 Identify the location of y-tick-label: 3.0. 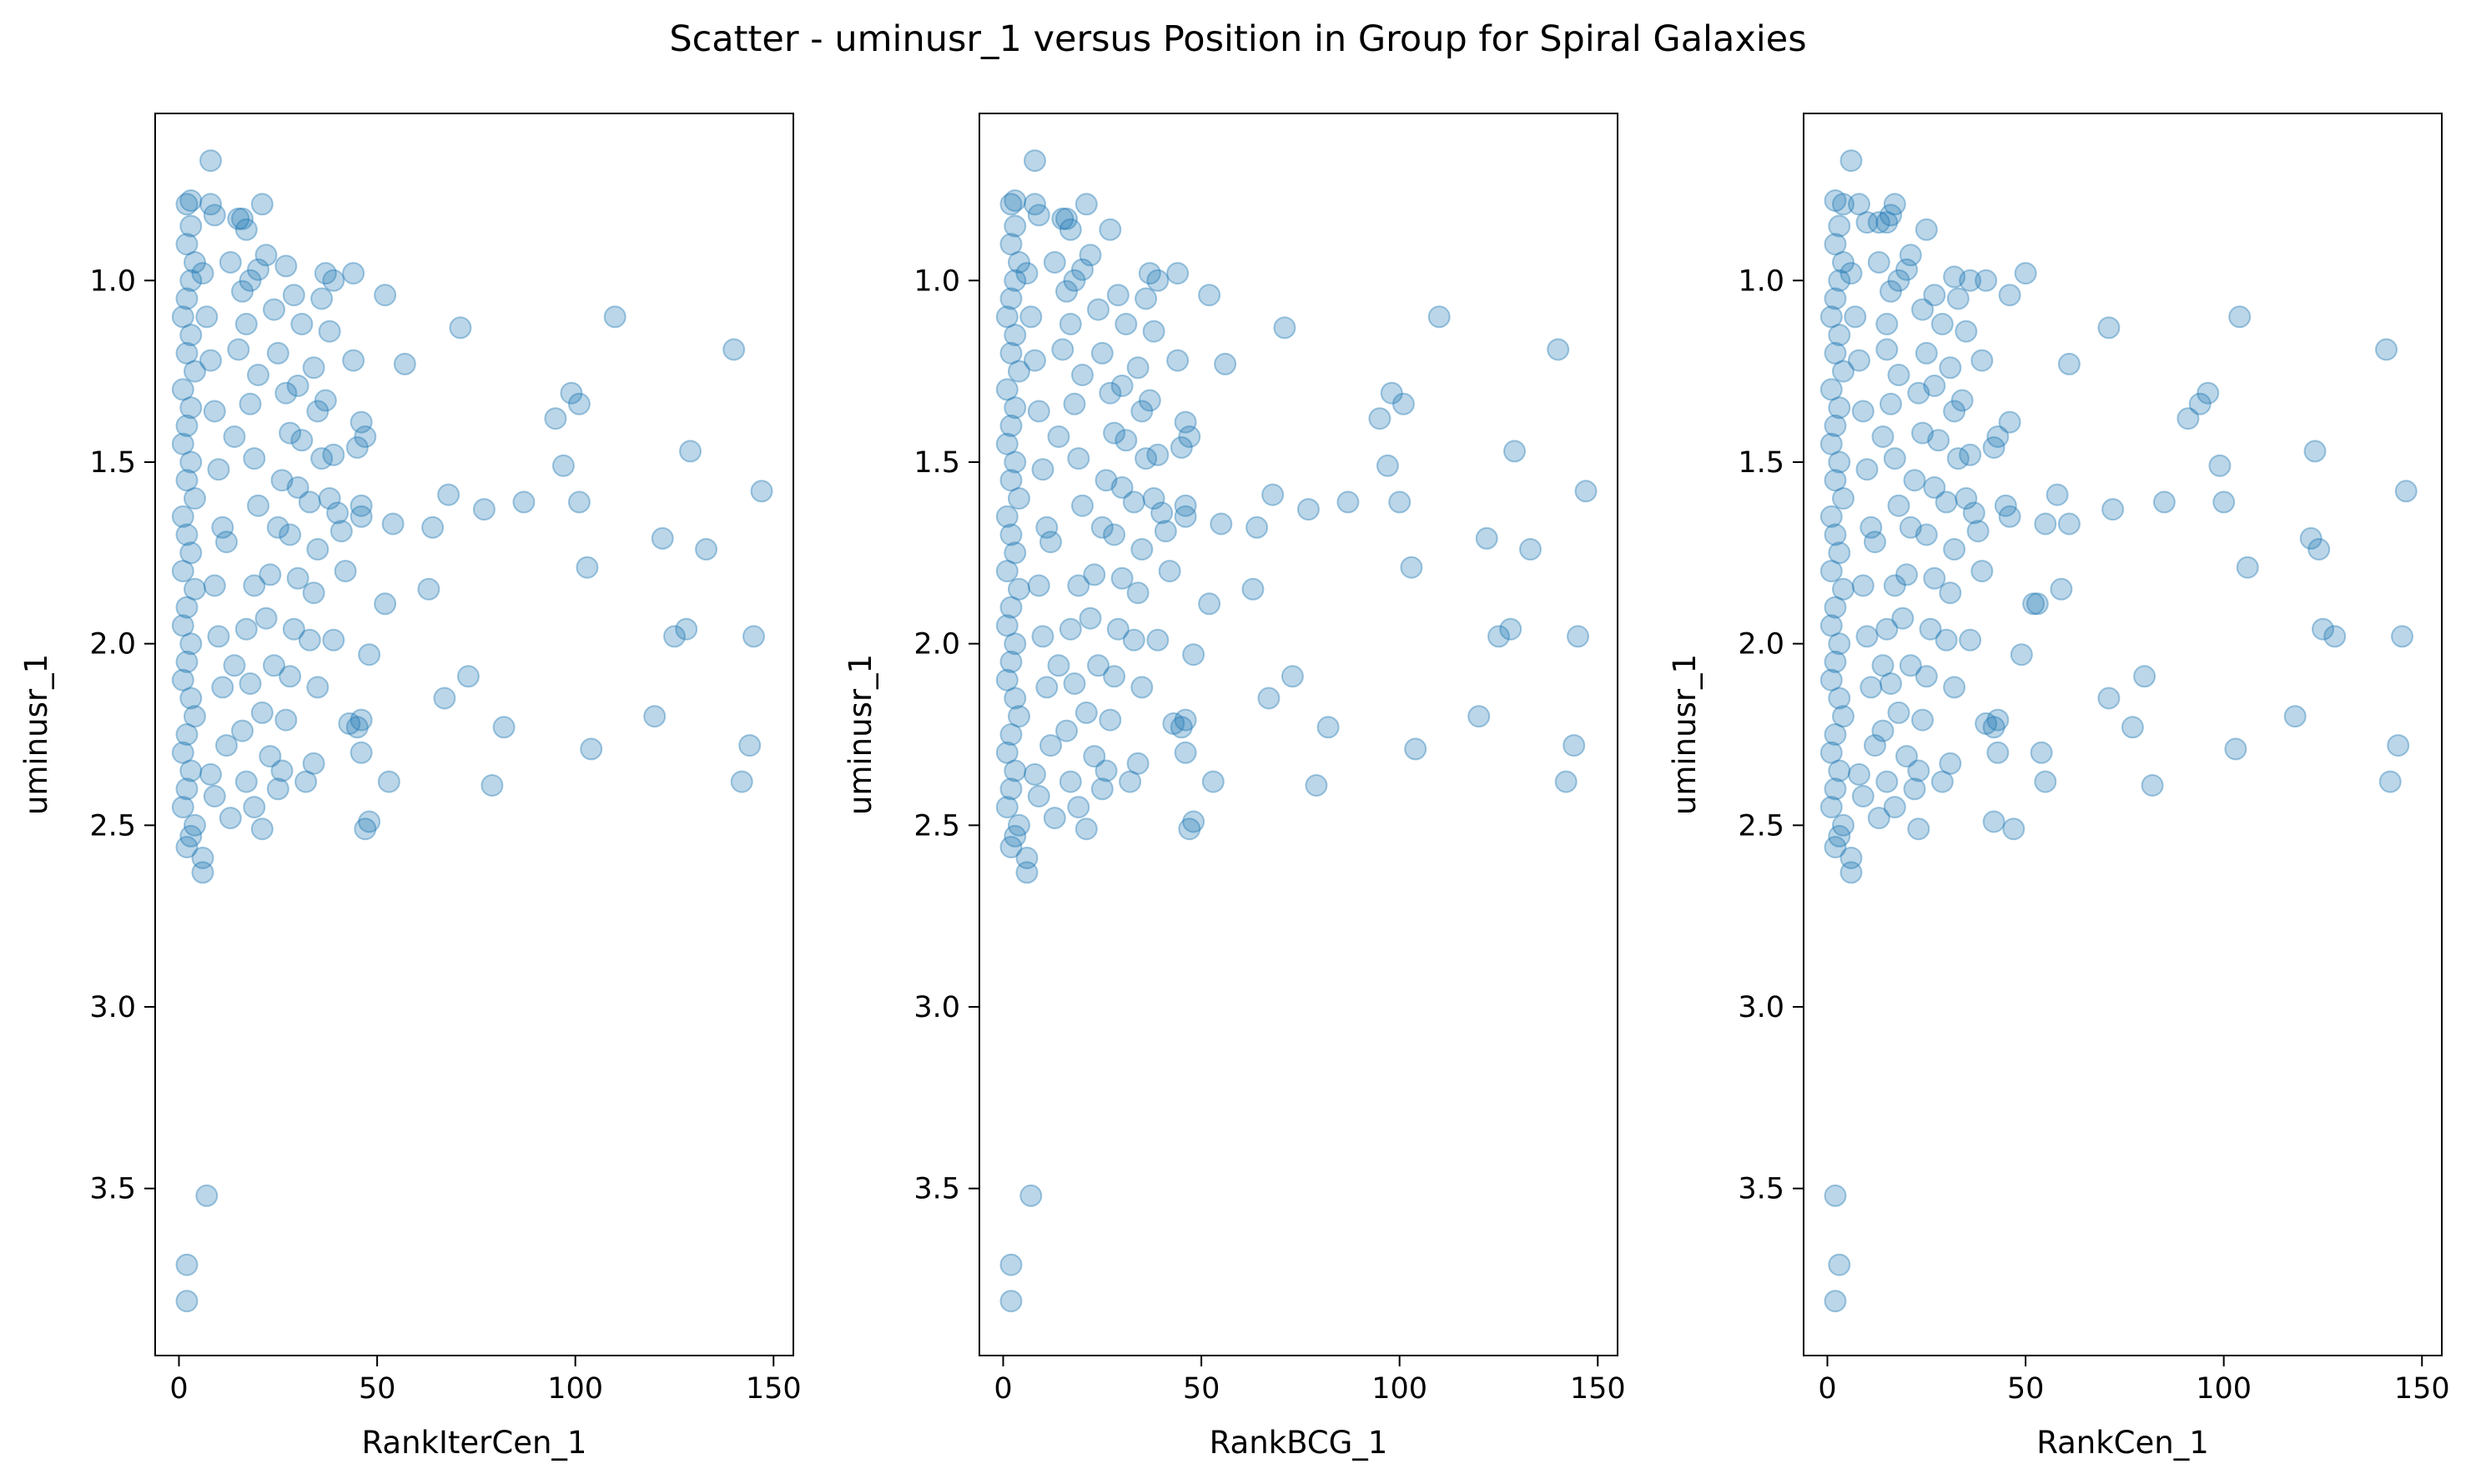
(937, 1008).